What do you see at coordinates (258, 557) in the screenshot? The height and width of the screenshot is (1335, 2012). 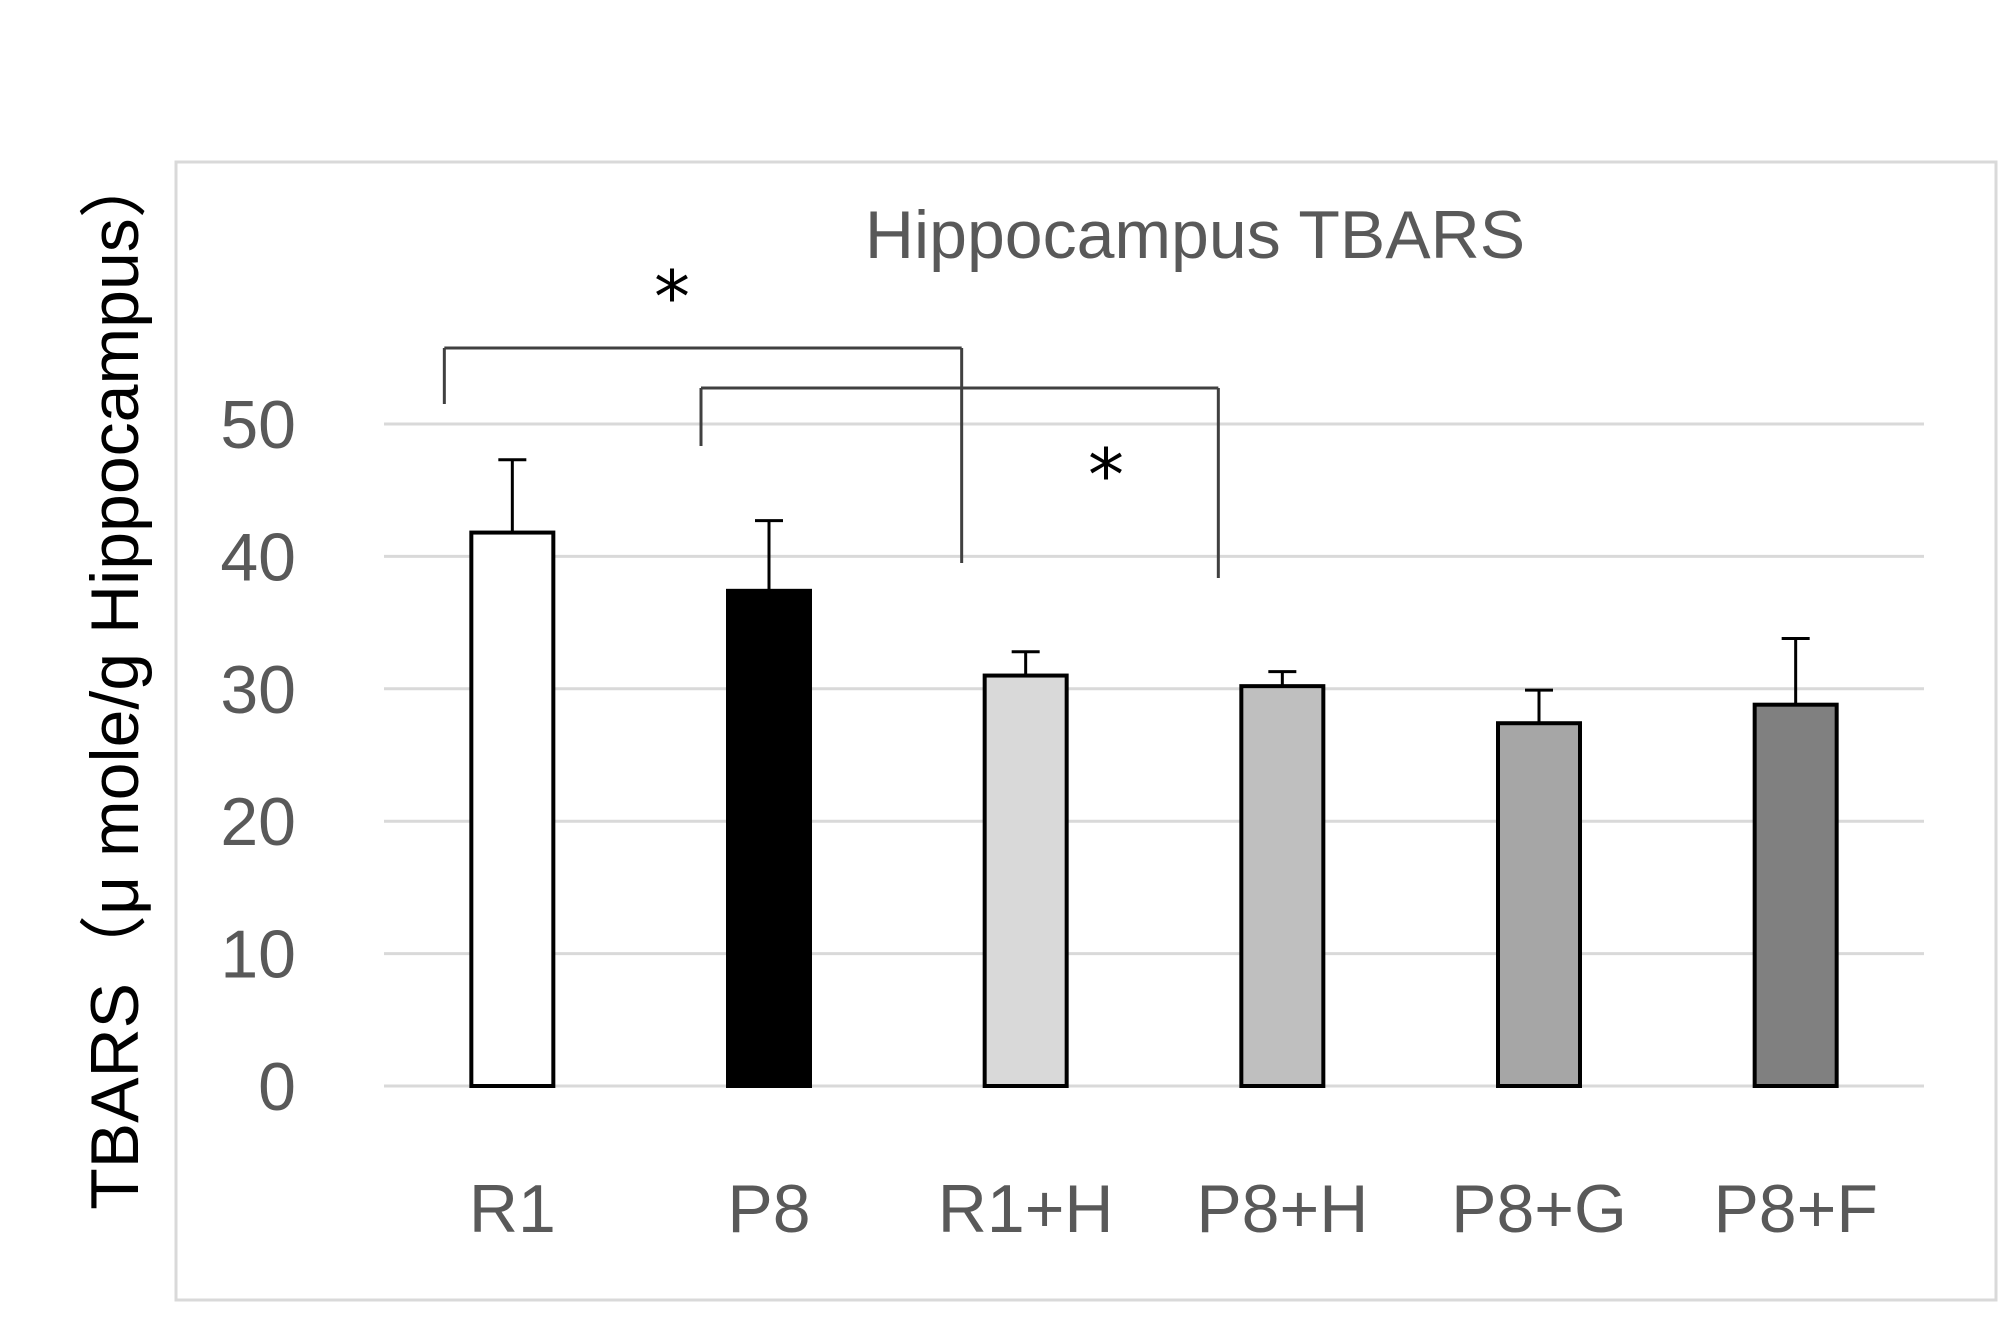 I see `y-tick-label: 40` at bounding box center [258, 557].